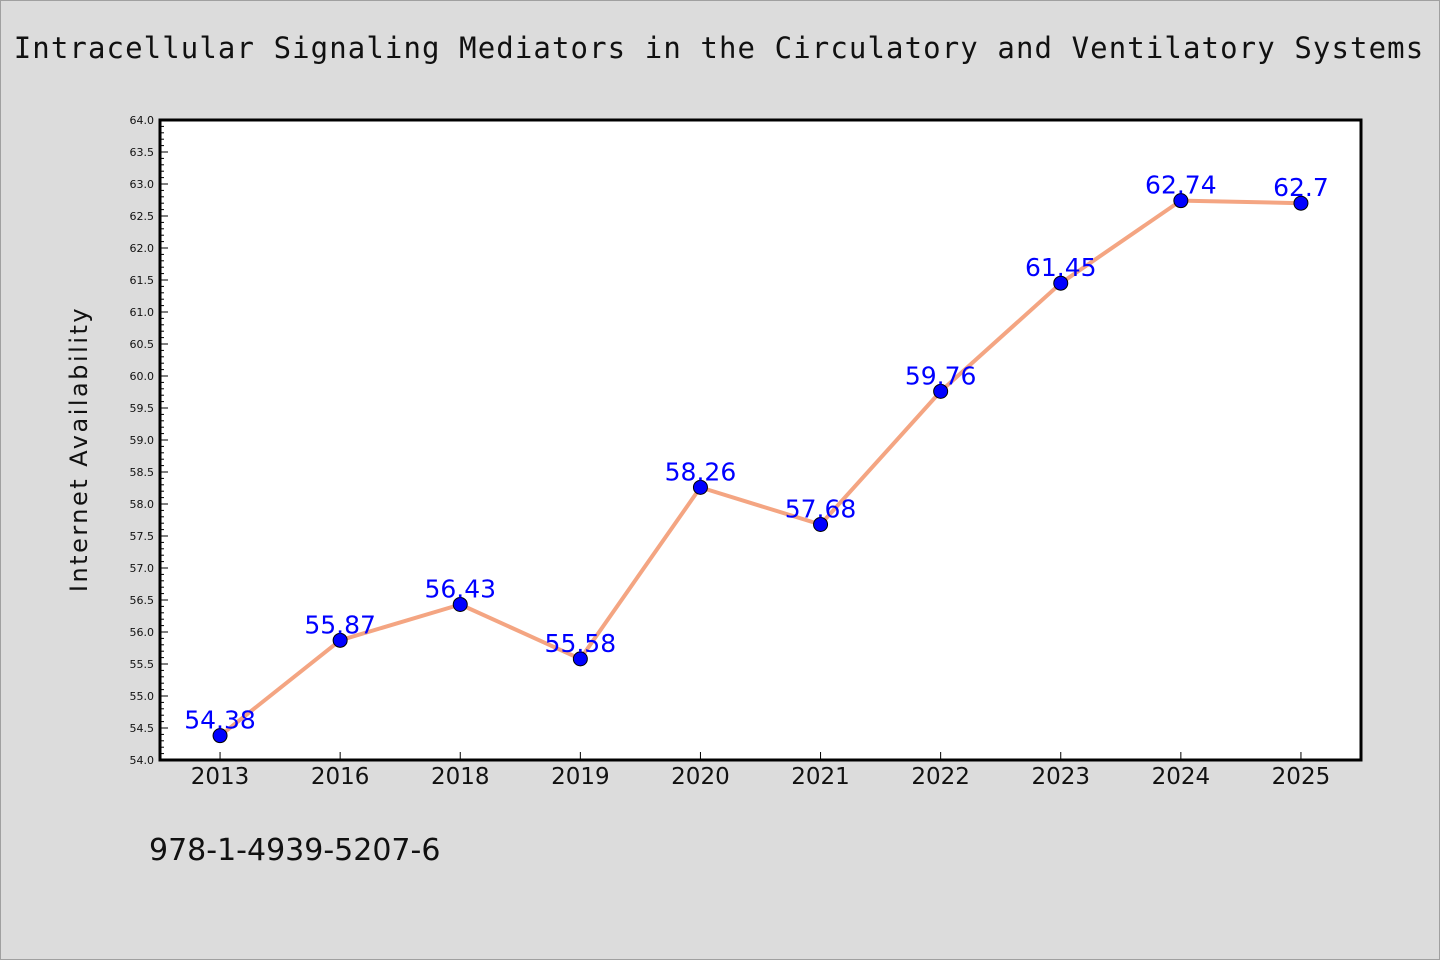  I want to click on data-label: 58.26, so click(701, 471).